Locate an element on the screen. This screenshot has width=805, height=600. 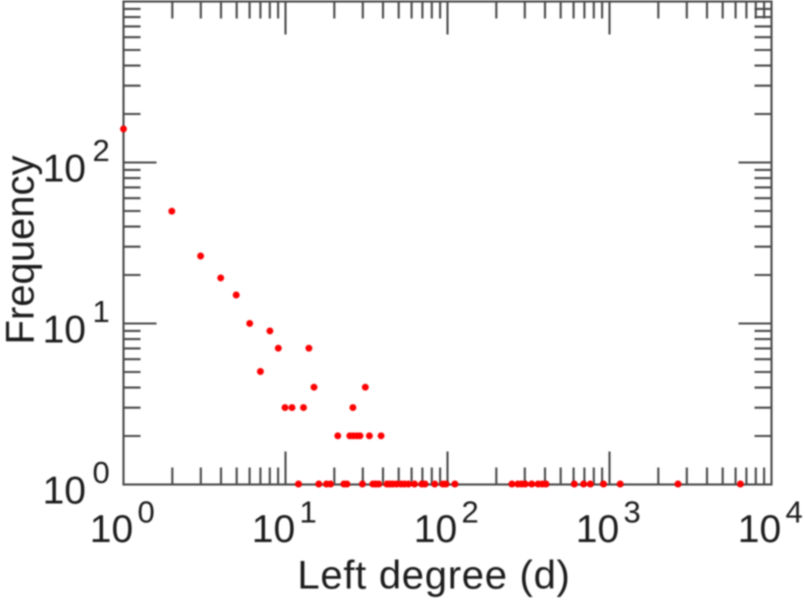
svg-text: 4 is located at coordinates (794, 512).